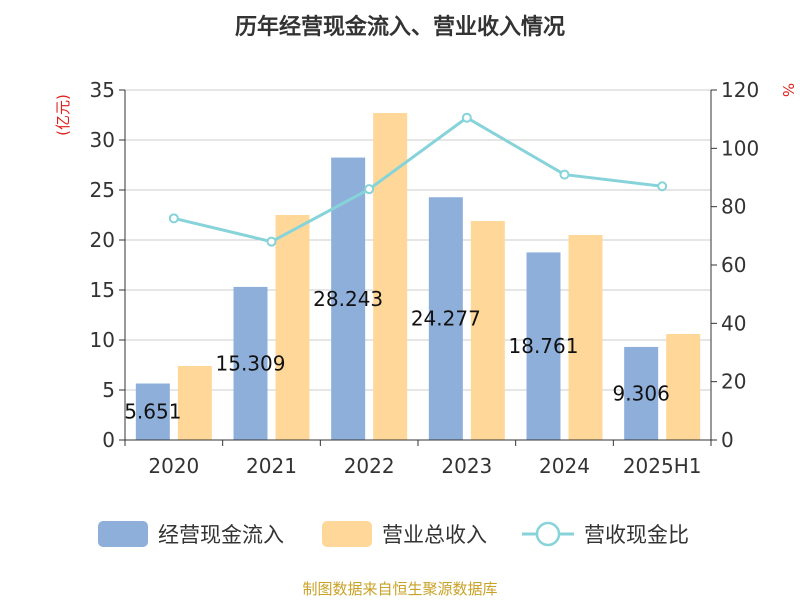 The width and height of the screenshot is (800, 600). What do you see at coordinates (400, 27) in the screenshot?
I see `chart-title: 历年经营现金流入、营业收入情况` at bounding box center [400, 27].